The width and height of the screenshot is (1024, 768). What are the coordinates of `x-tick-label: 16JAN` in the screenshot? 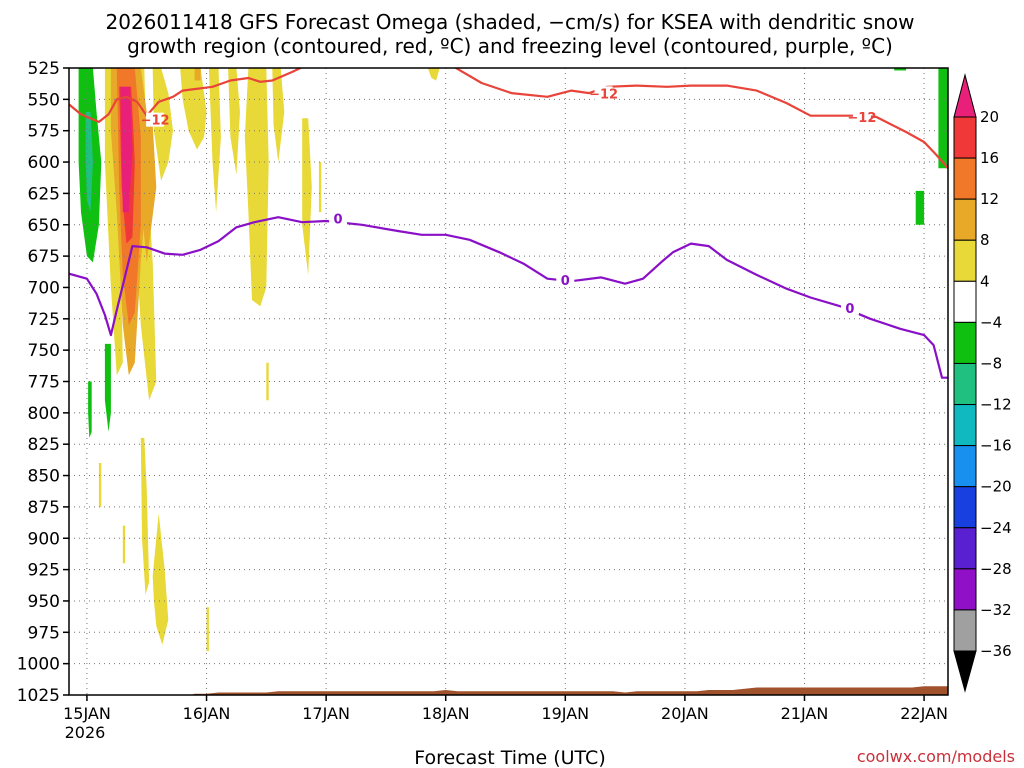 It's located at (207, 713).